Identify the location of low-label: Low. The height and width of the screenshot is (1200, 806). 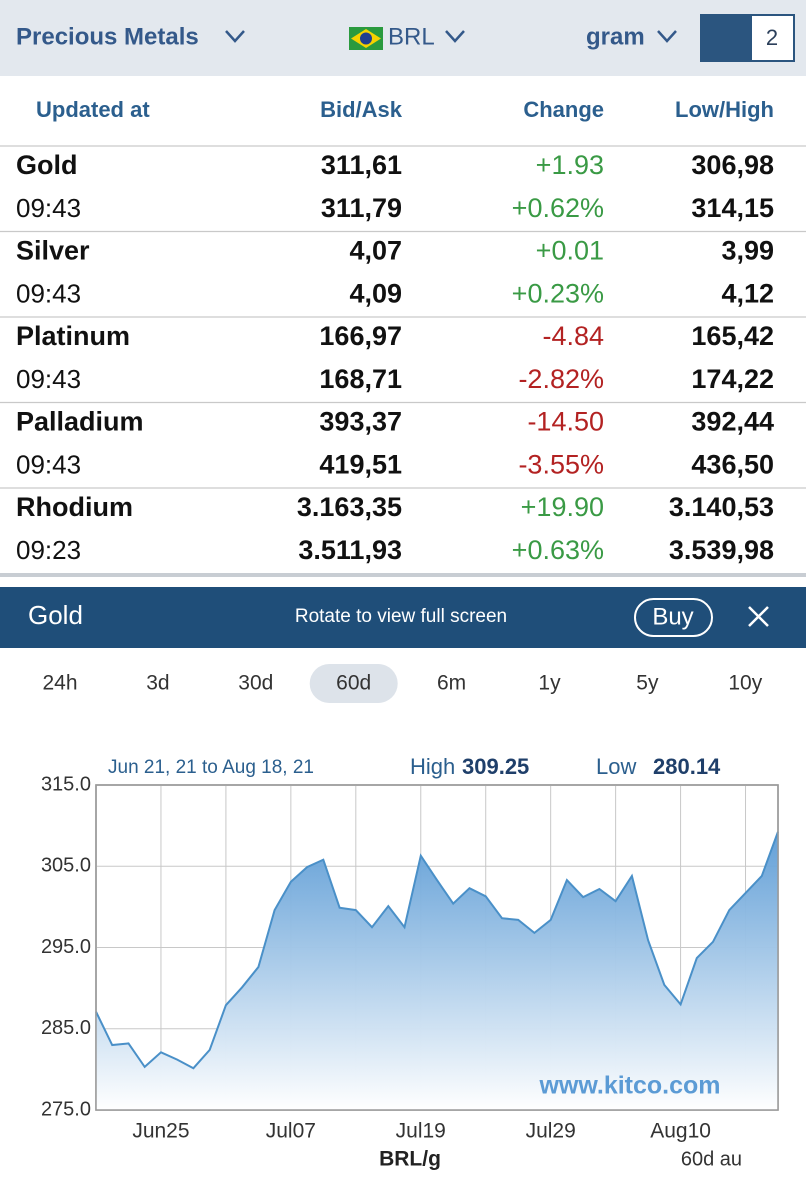
(616, 766).